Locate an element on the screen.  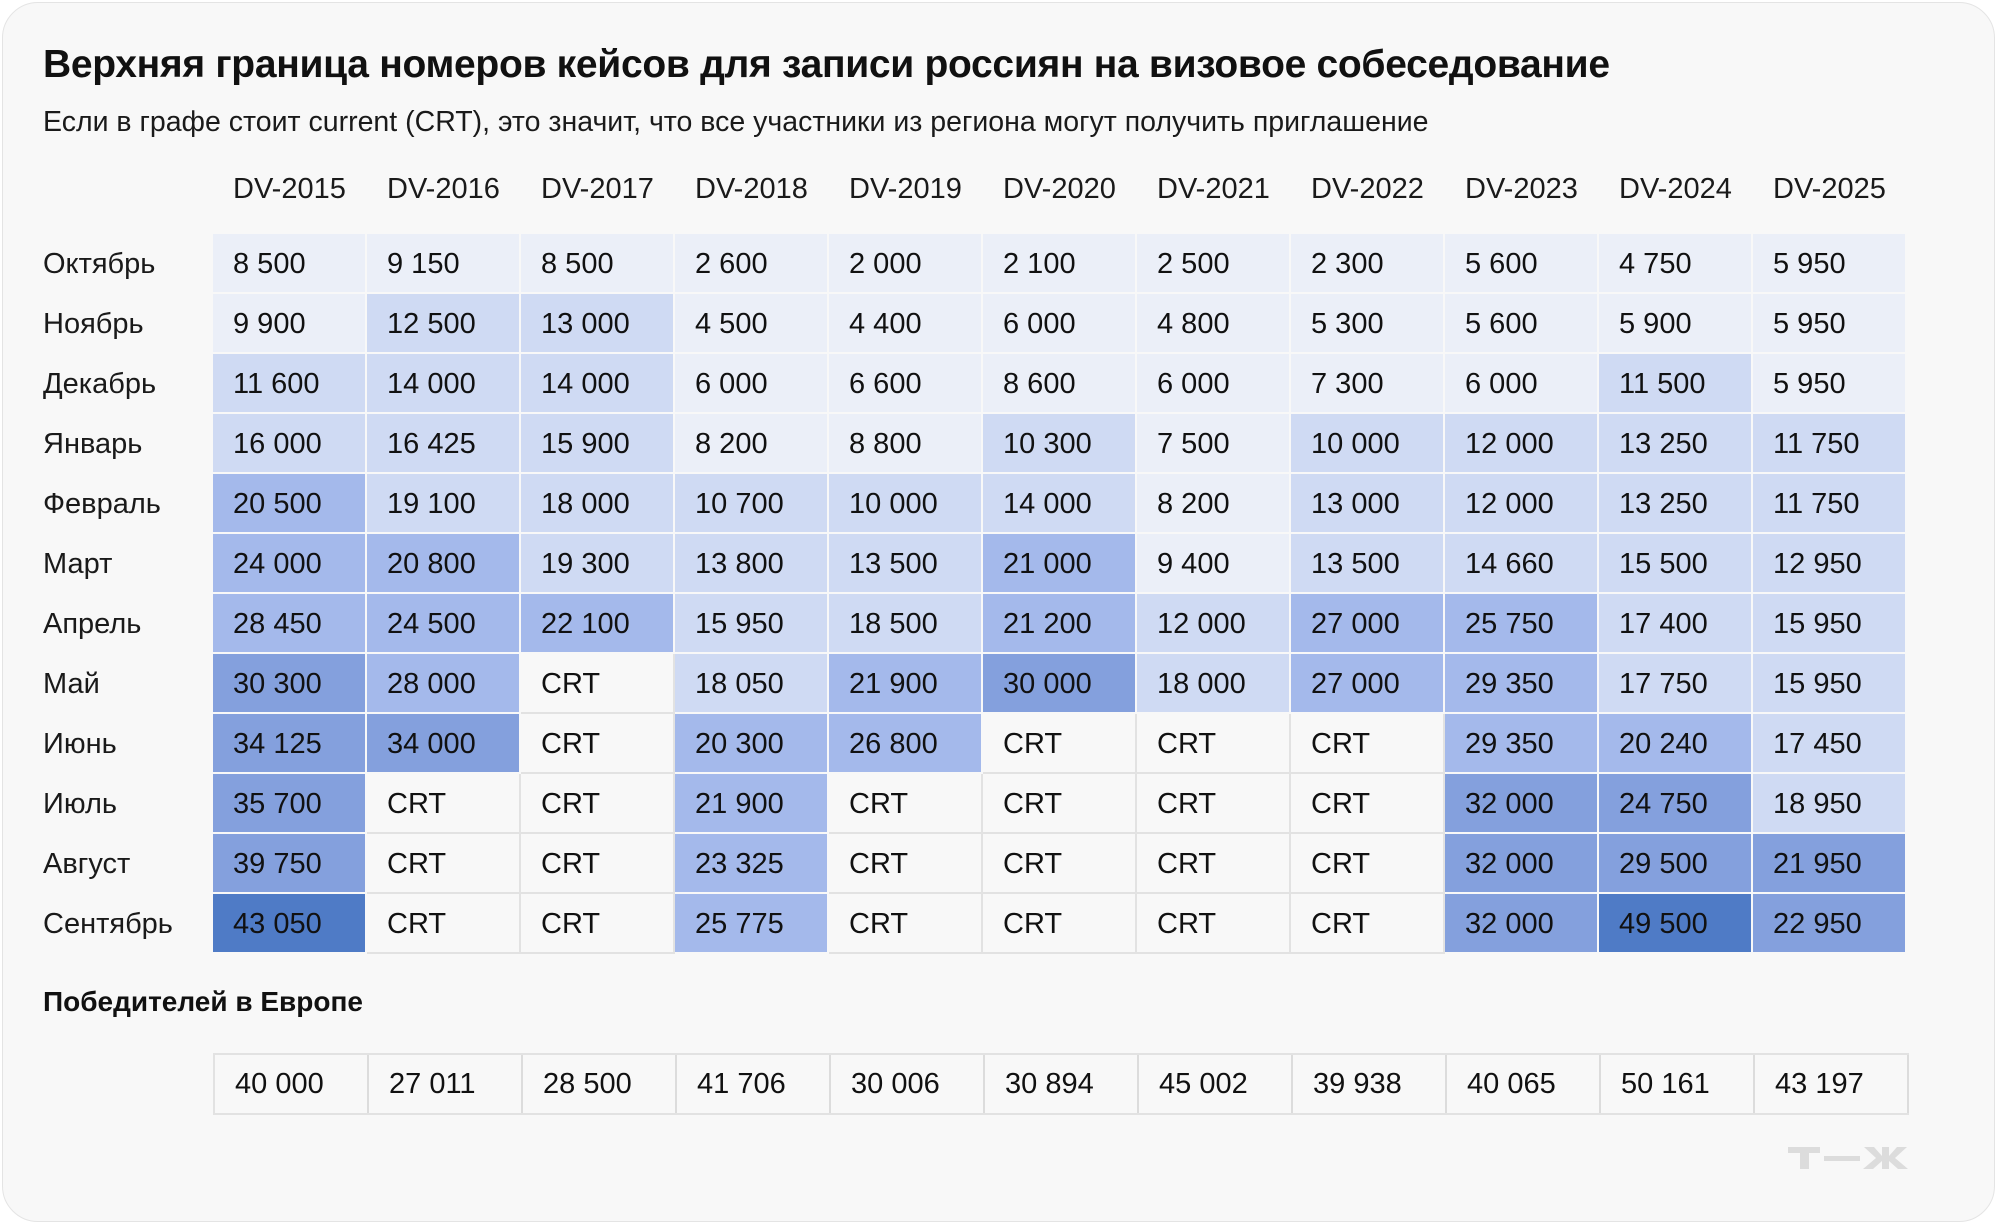
table-cell: 2 600 is located at coordinates (752, 264).